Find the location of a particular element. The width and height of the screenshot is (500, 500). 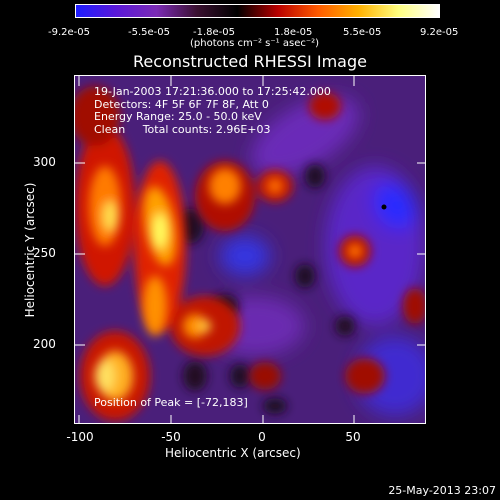

peak-position-label: Position of Peak = [-72,183] is located at coordinates (171, 402).